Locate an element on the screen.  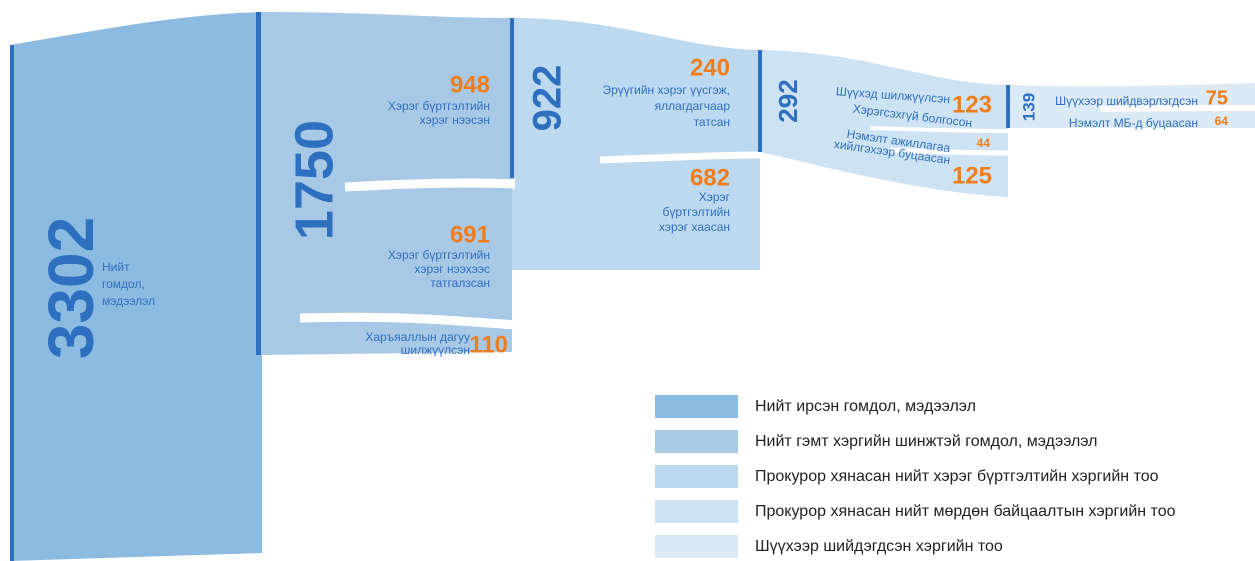
node-value: 292 is located at coordinates (788, 100).